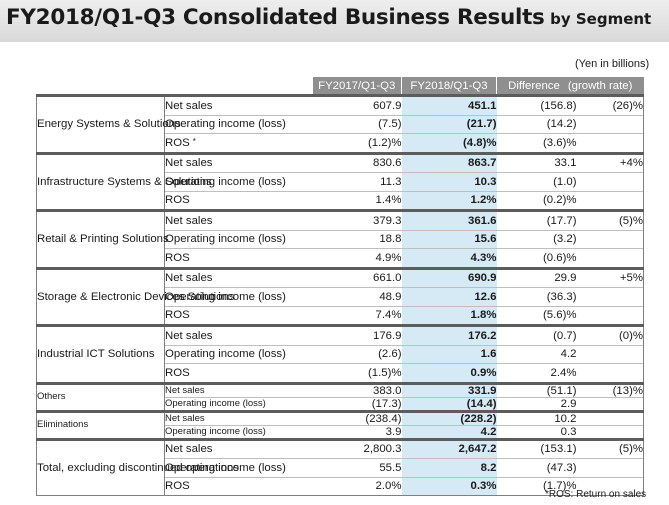 This screenshot has height=505, width=669. What do you see at coordinates (449, 219) in the screenshot?
I see `current-value: 361.6` at bounding box center [449, 219].